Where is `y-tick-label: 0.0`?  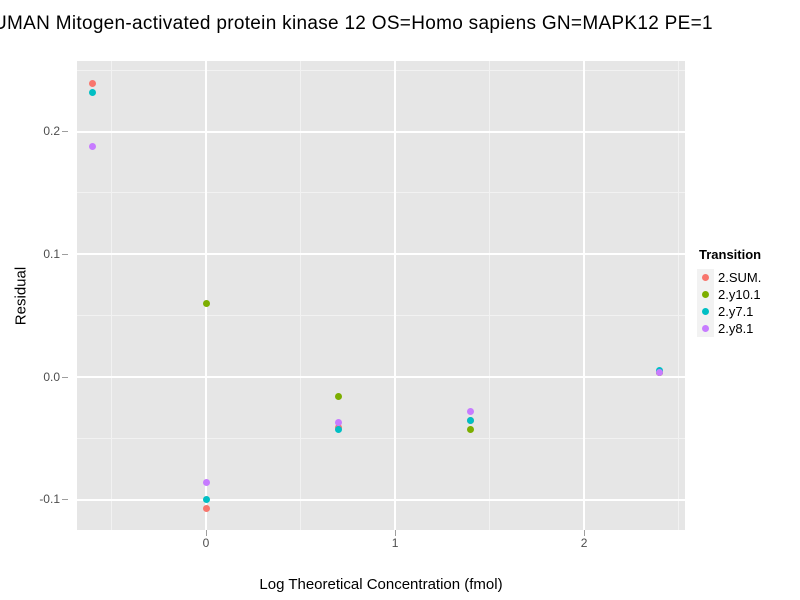 y-tick-label: 0.0 is located at coordinates (51, 376).